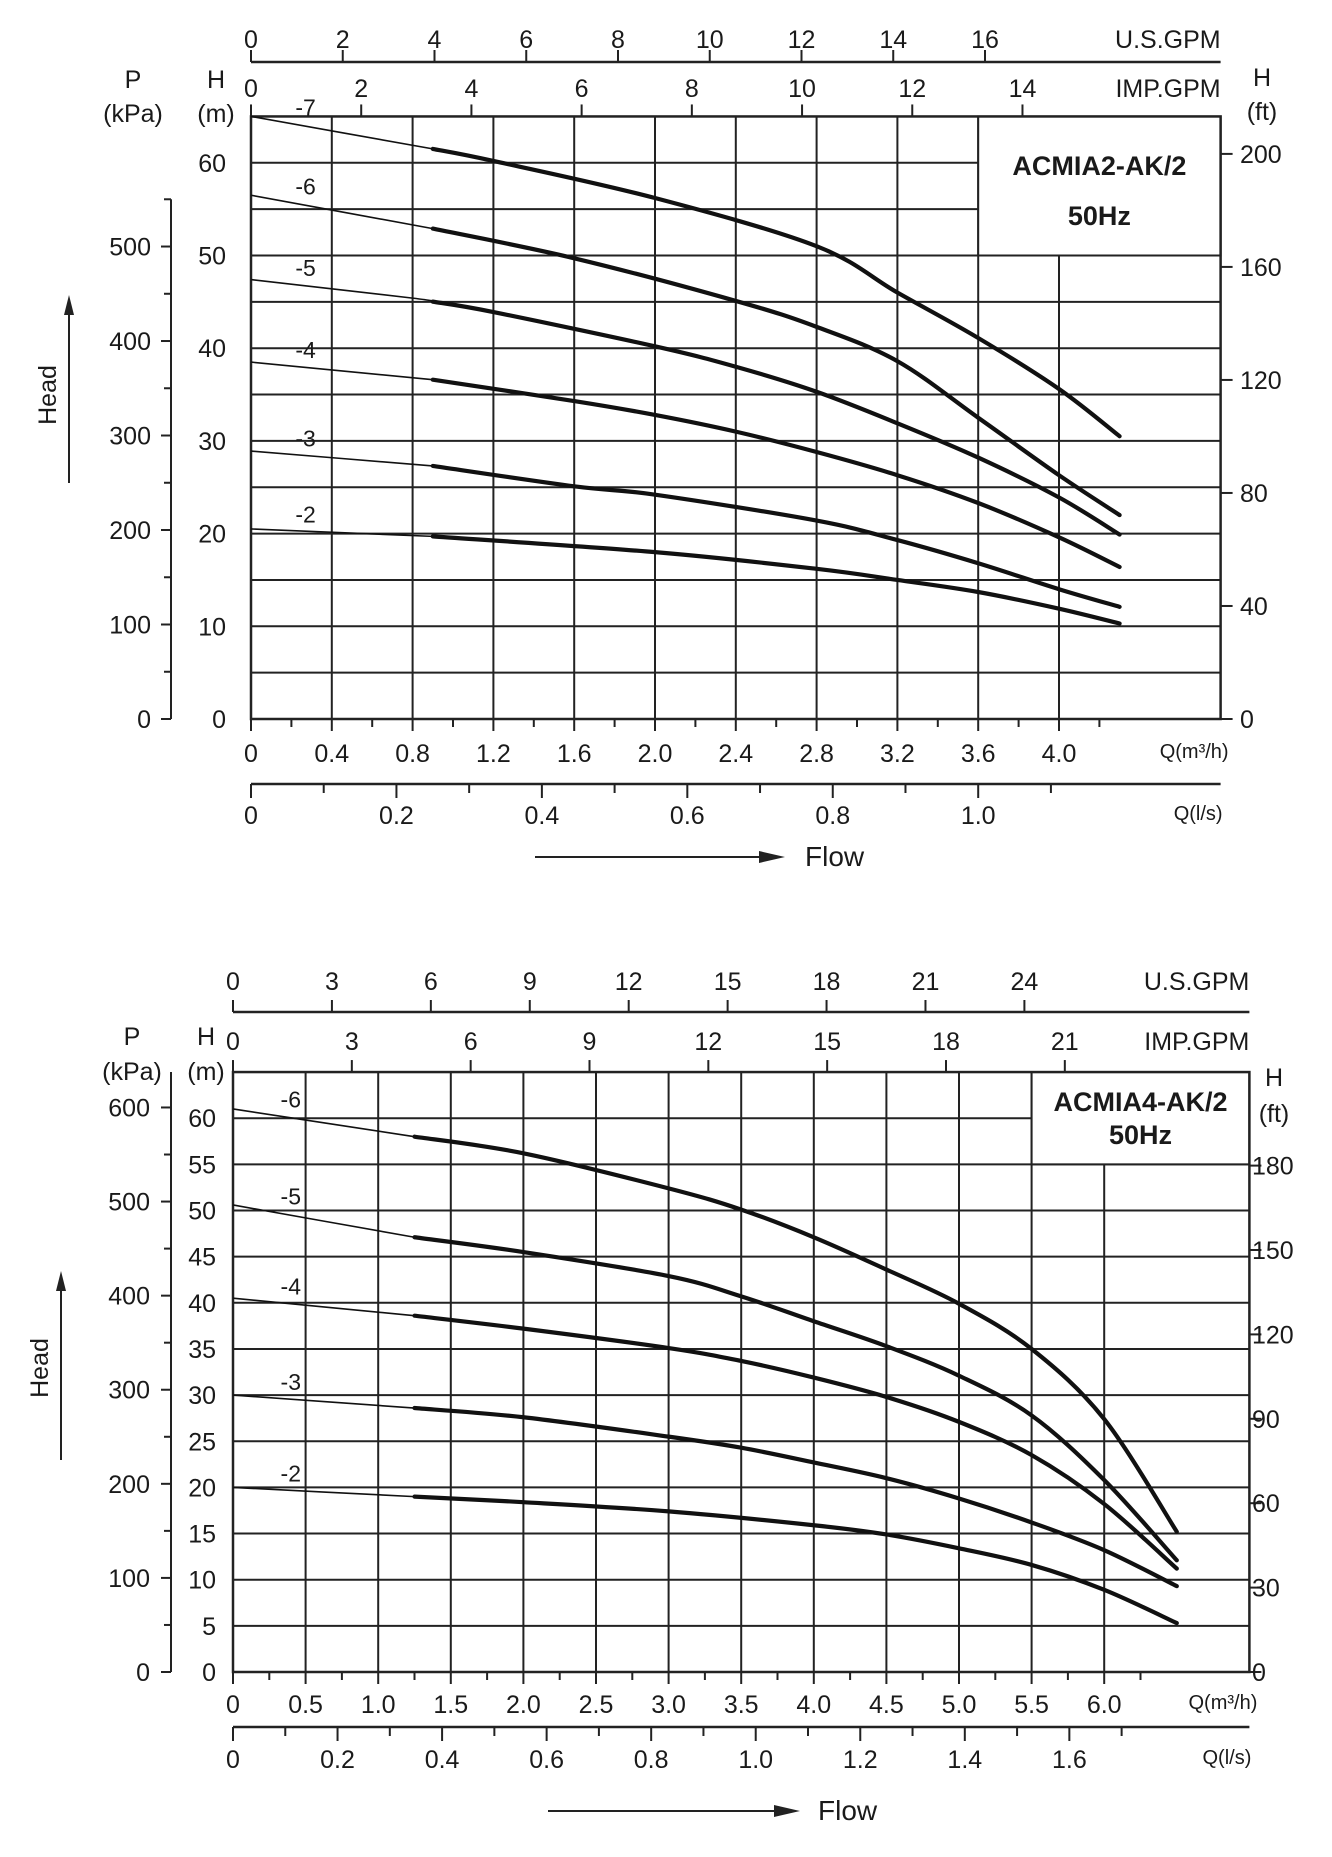 Image resolution: width=1332 pixels, height=1857 pixels. What do you see at coordinates (1168, 40) in the screenshot?
I see `us-gpm-axis-label: U.S.GPM` at bounding box center [1168, 40].